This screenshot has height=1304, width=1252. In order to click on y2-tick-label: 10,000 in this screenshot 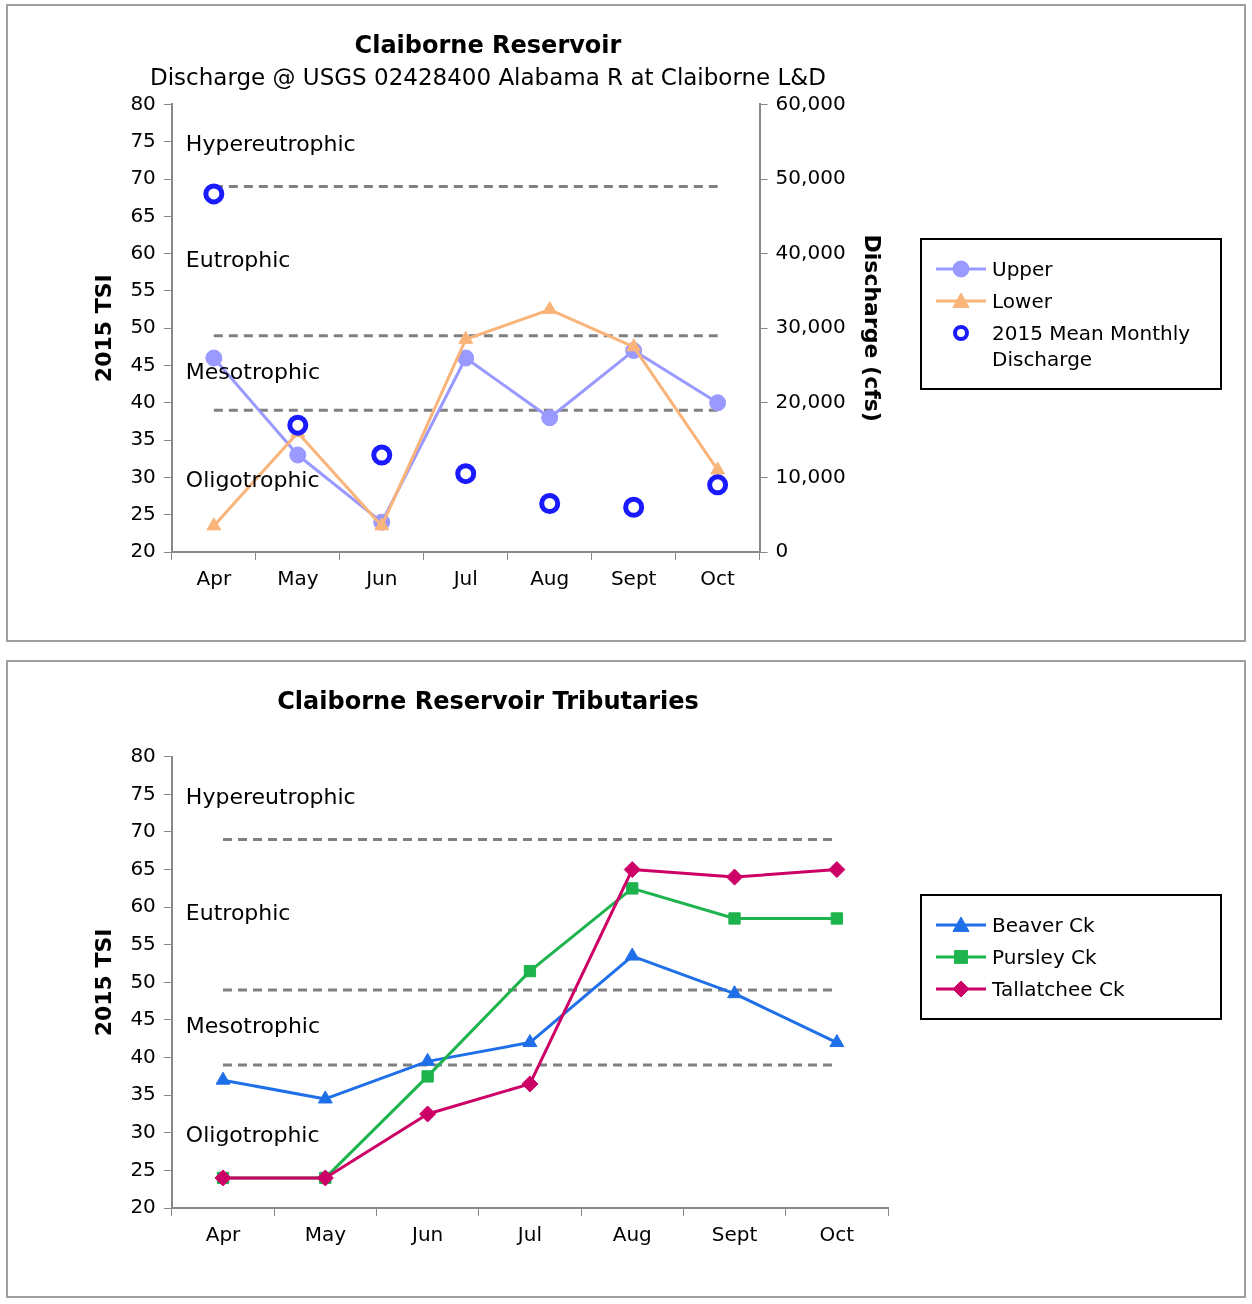, I will do `click(810, 475)`.